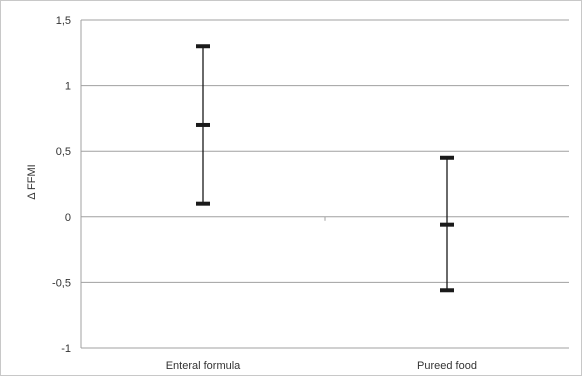  Describe the element at coordinates (32, 181) in the screenshot. I see `y-axis-title: Δ FFMI` at that location.